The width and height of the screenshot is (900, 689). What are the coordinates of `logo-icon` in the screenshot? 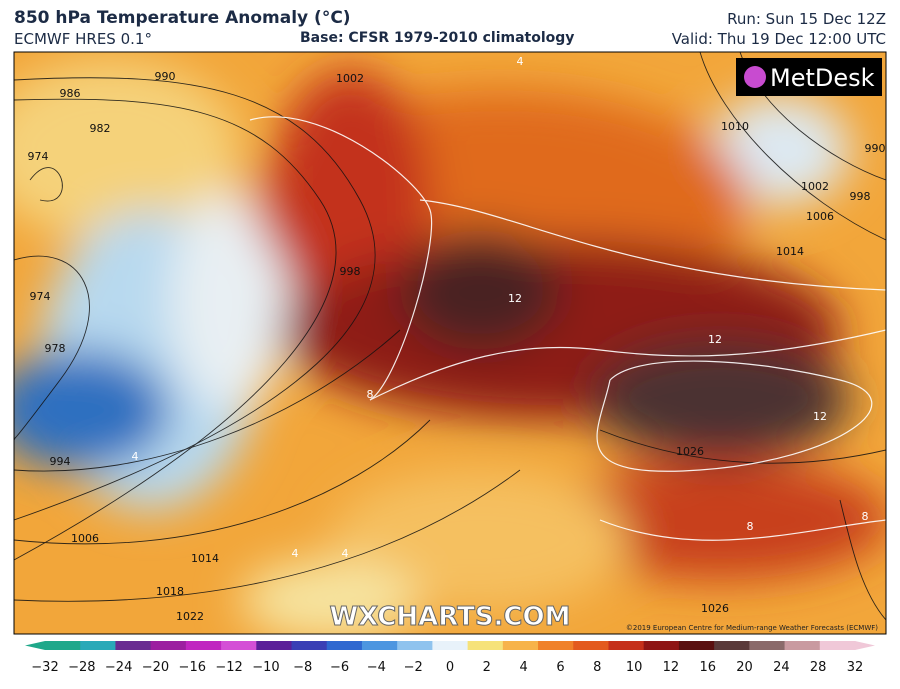 It's located at (755, 77).